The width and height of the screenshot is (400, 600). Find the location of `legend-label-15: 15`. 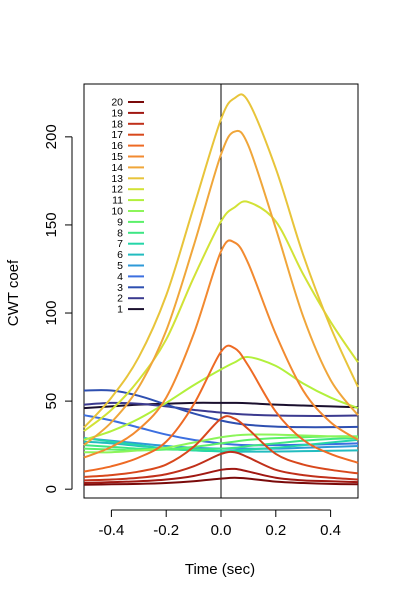

legend-label-15: 15 is located at coordinates (117, 157).